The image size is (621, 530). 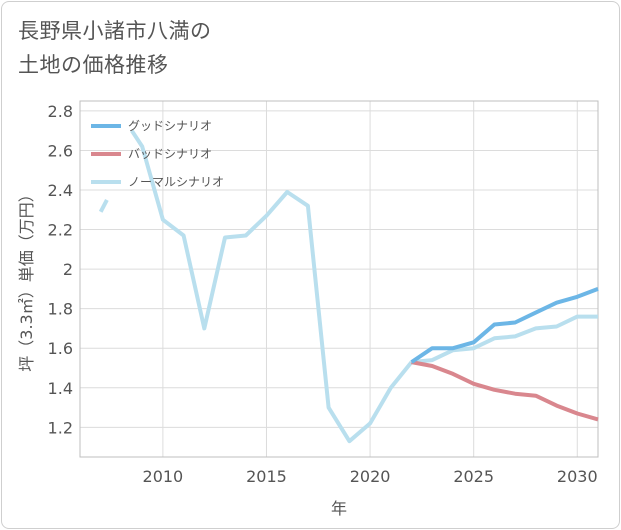 What do you see at coordinates (266, 476) in the screenshot?
I see `x-tick-label-1: 2015` at bounding box center [266, 476].